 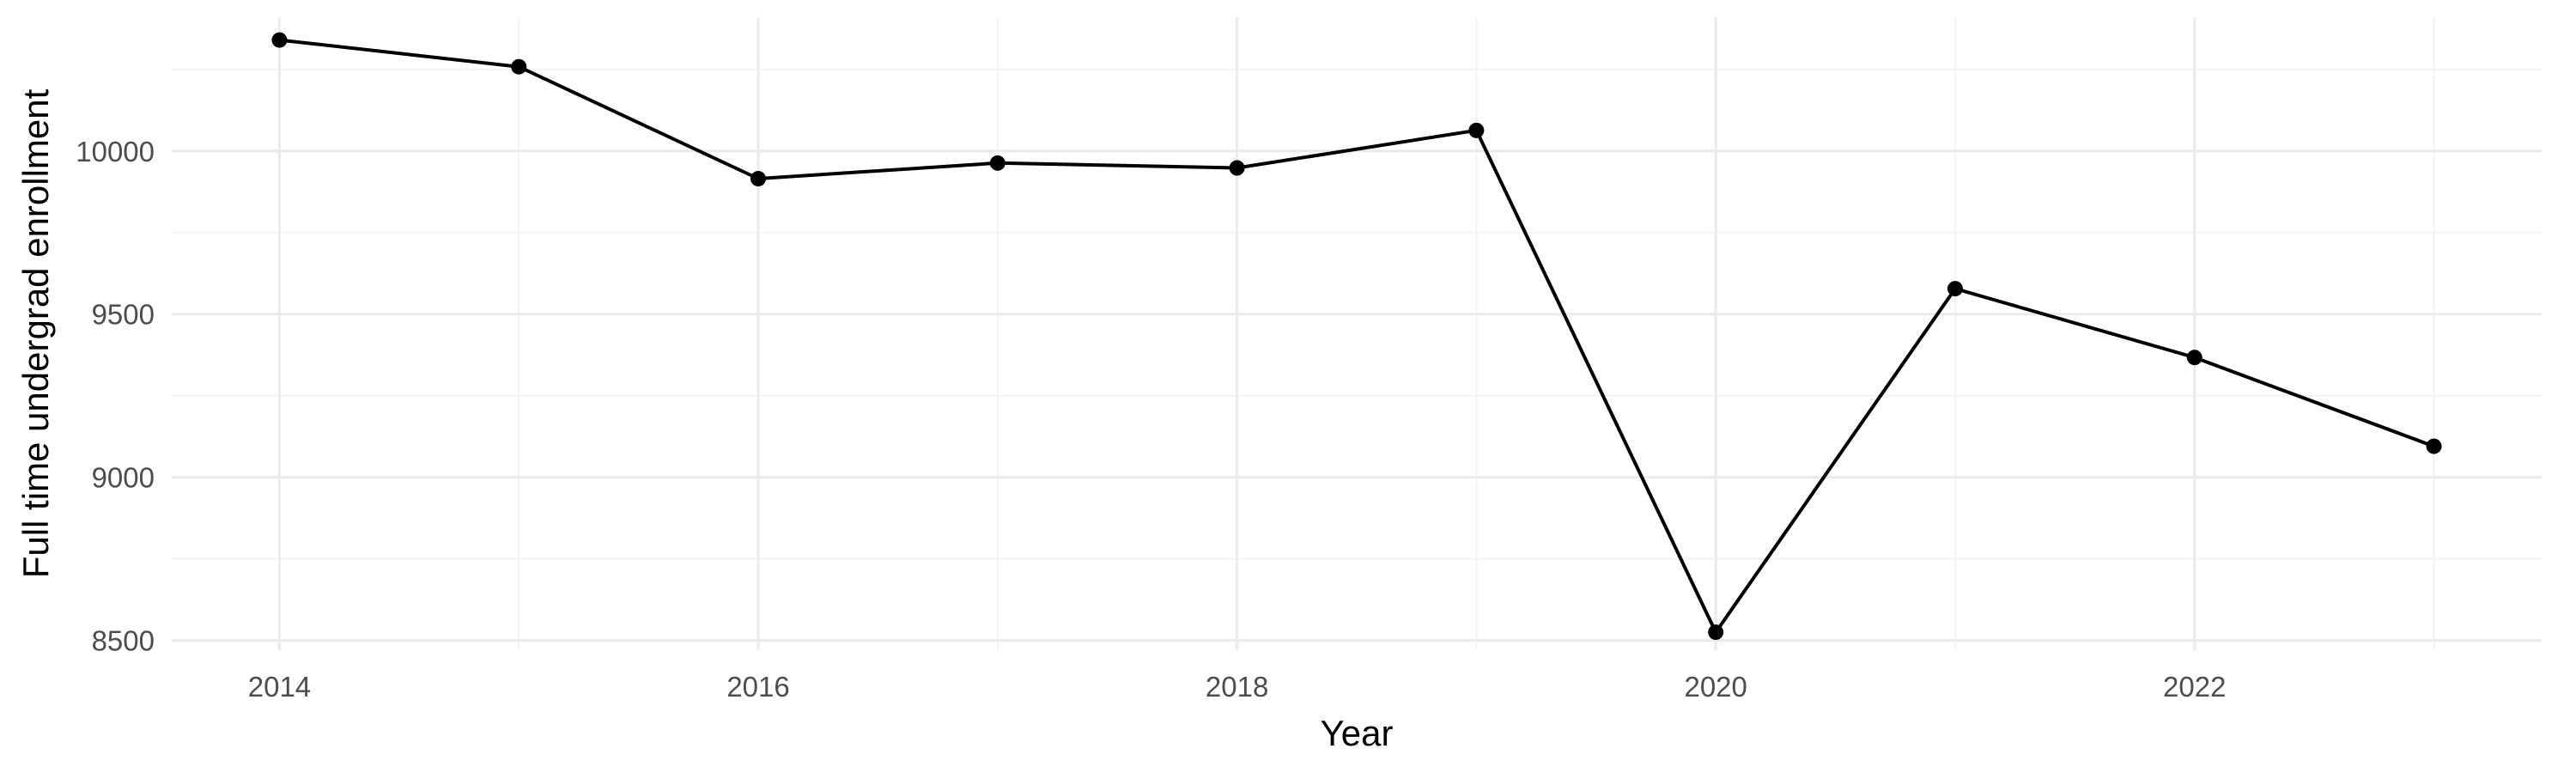 What do you see at coordinates (280, 40) in the screenshot?
I see `data-point-2014` at bounding box center [280, 40].